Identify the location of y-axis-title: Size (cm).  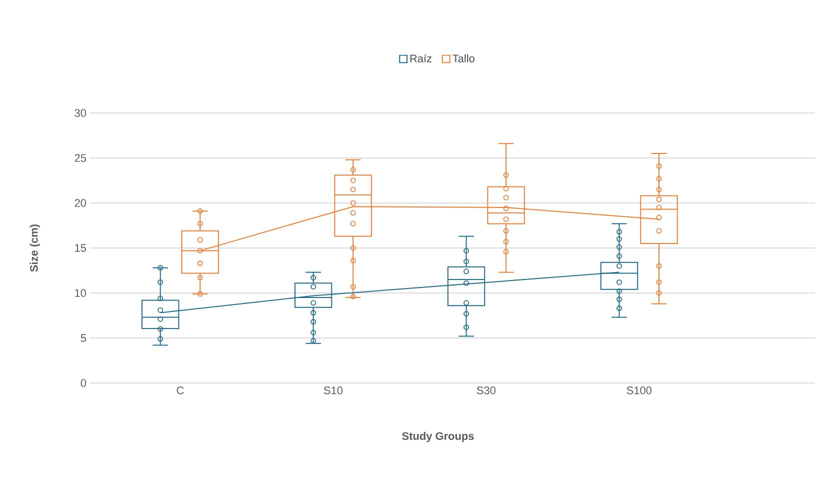
(35, 248).